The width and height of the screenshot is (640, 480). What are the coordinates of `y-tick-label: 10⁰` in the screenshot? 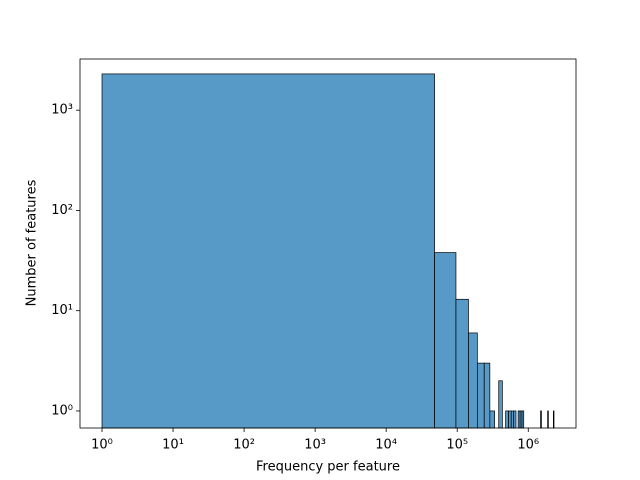 It's located at (62, 410).